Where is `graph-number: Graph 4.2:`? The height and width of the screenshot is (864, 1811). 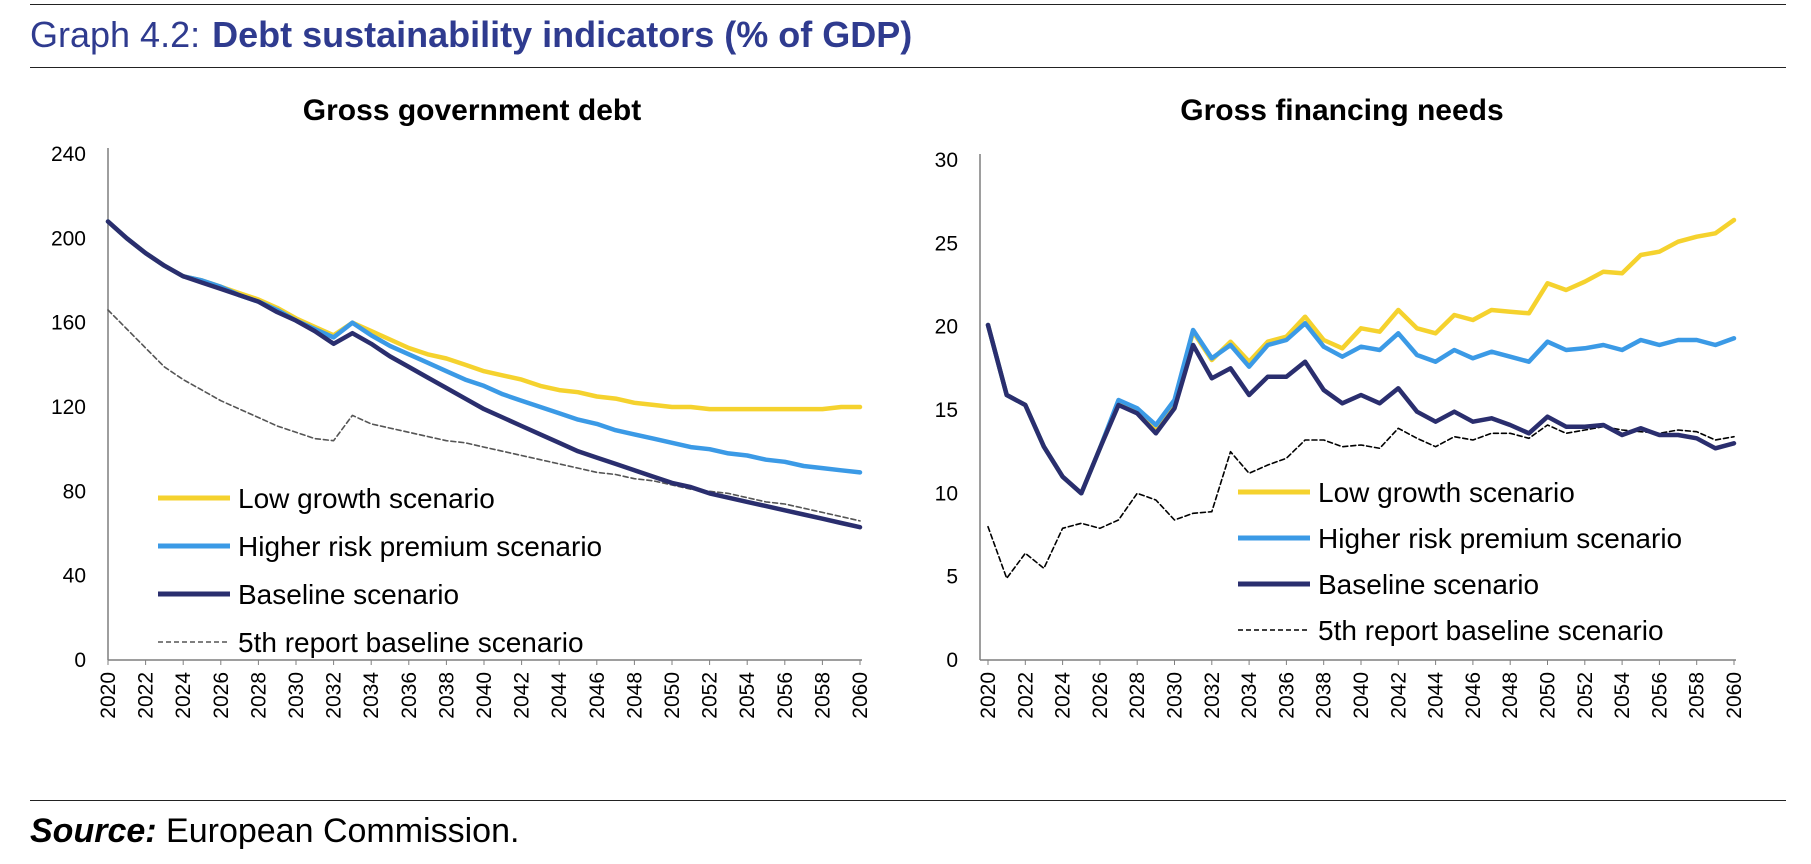 graph-number: Graph 4.2: is located at coordinates (115, 34).